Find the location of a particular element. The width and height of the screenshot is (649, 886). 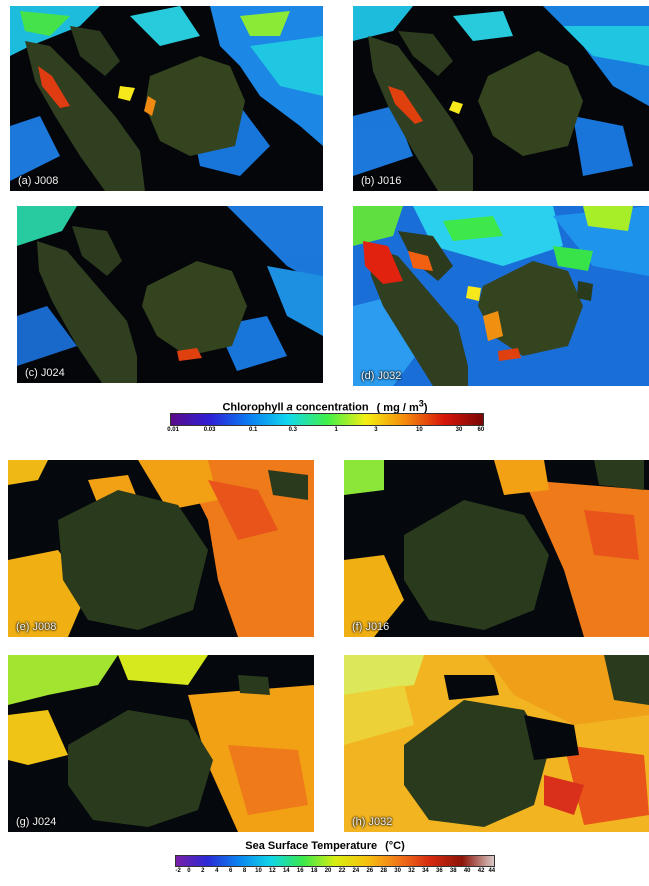

sst-colorbar-tick: 38 is located at coordinates (453, 871).